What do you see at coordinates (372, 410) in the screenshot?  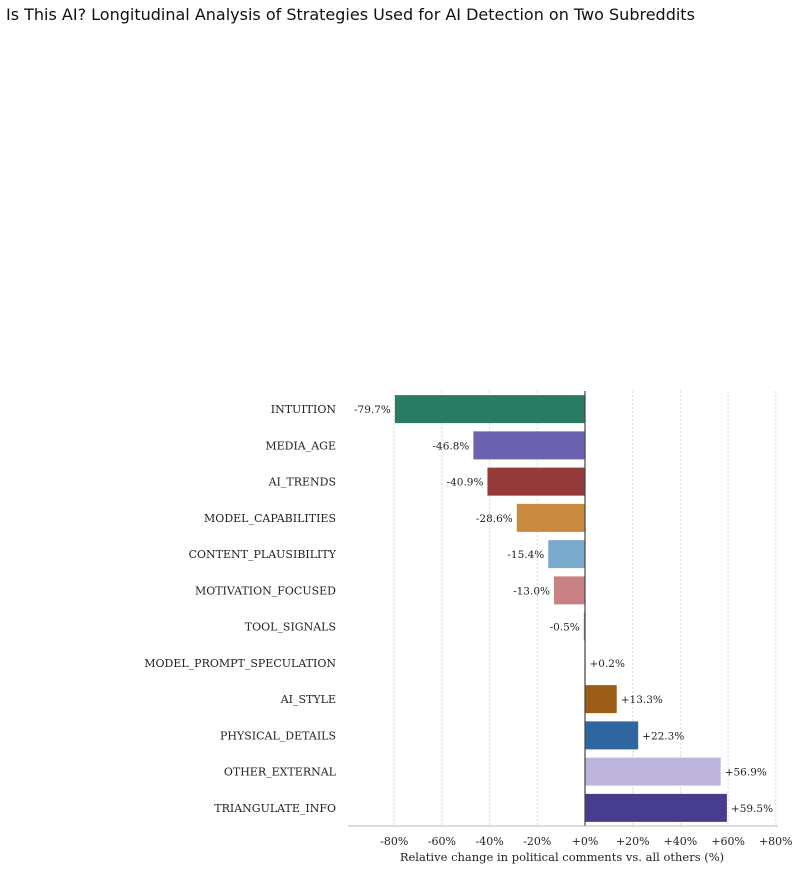 I see `value-label: -79.7%` at bounding box center [372, 410].